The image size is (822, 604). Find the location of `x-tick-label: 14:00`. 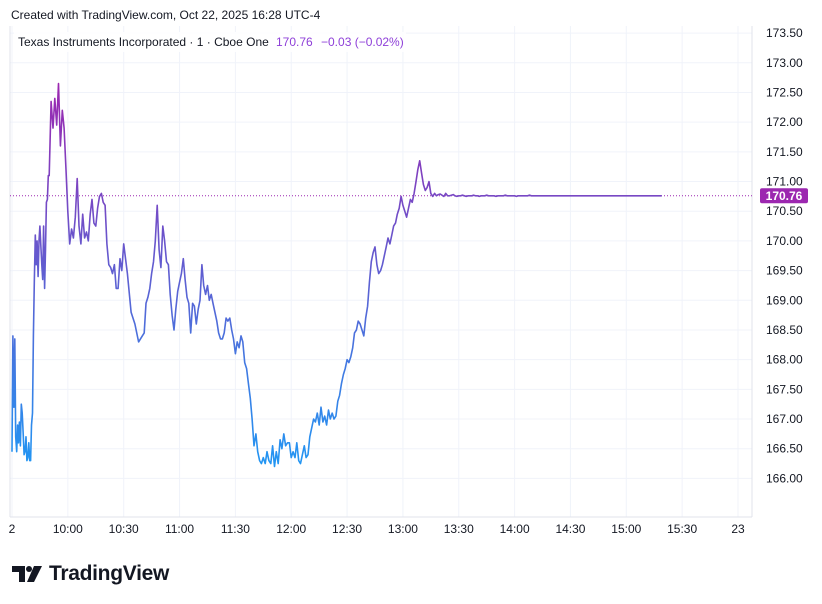

x-tick-label: 14:00 is located at coordinates (515, 529).